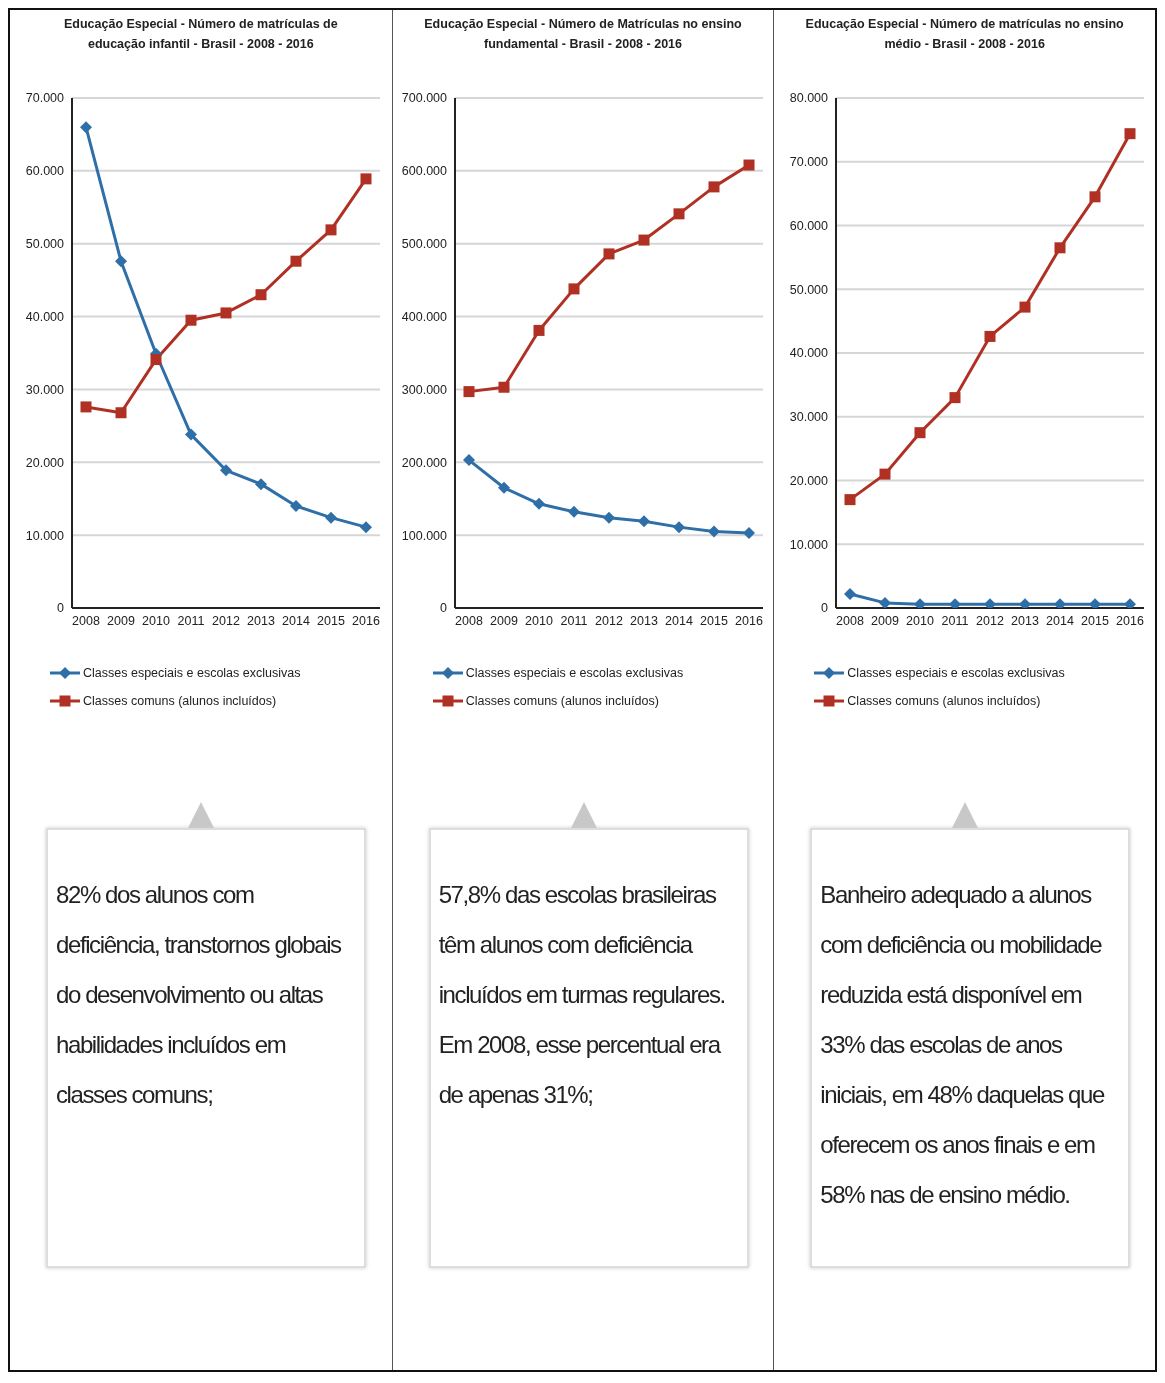  I want to click on text: 57,8% das escolas brasileiras têm alunos com deficiência incluídos em turmas regulares. Em 2008, esse percentual era de apenas 31%;, so click(582, 995).